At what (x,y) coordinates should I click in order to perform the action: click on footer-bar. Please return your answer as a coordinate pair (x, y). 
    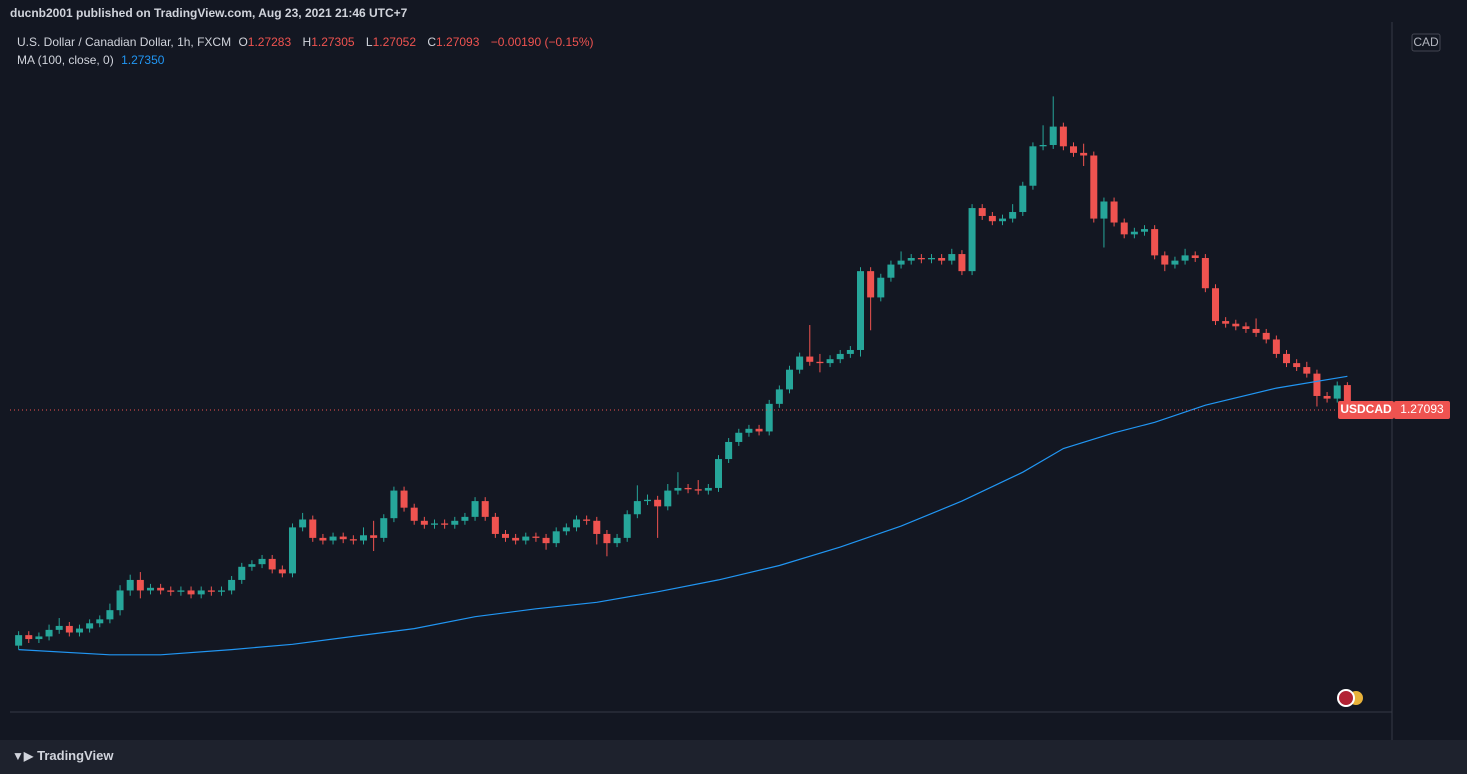
    Looking at the image, I should click on (733, 757).